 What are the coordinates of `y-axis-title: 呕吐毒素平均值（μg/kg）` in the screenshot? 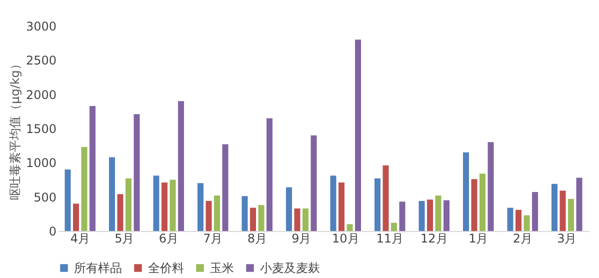 It's located at (15, 129).